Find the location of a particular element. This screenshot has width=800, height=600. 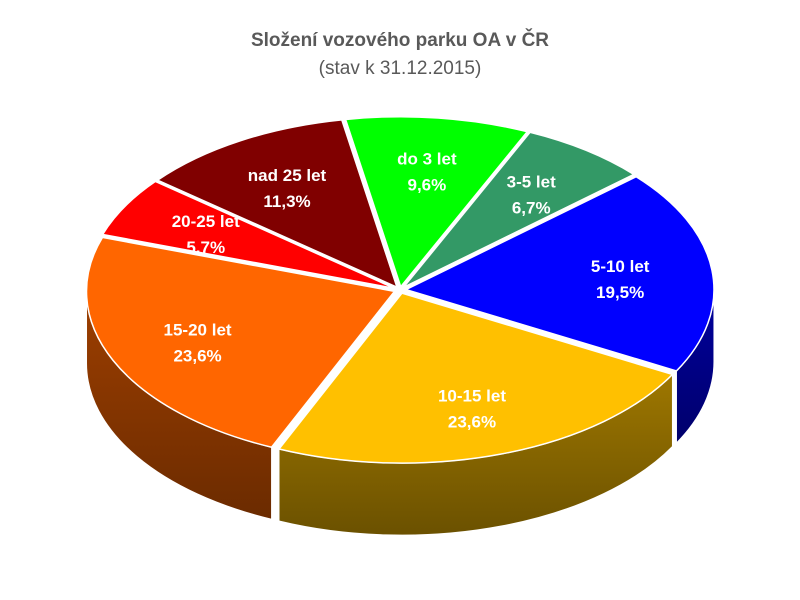

pie-slice-3-5-let is located at coordinates (519, 210).